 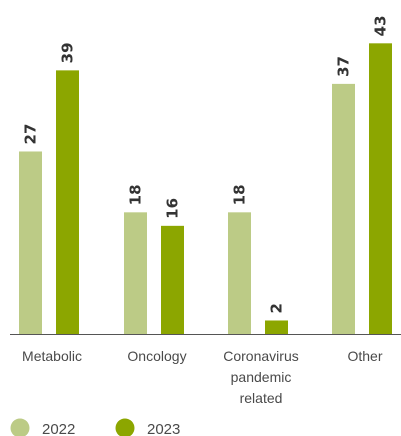 I want to click on category-label-1-line-0: Oncology, so click(x=156, y=356).